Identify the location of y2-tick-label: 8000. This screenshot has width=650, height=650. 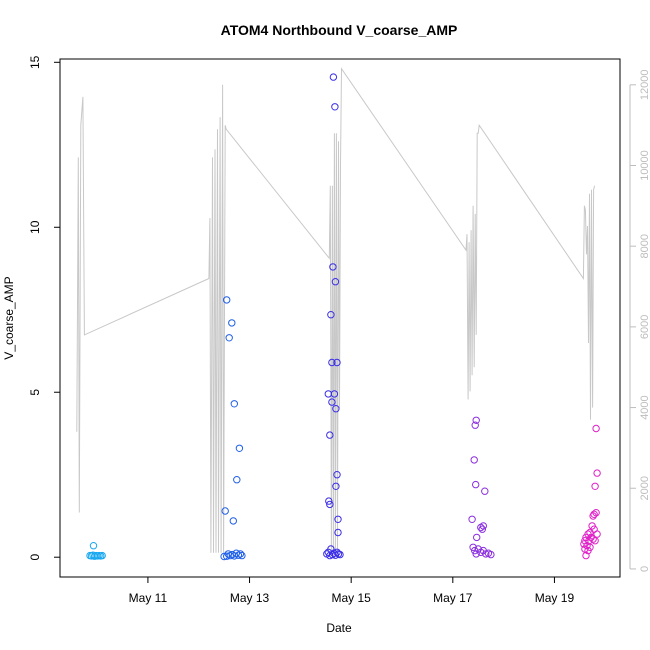
(644, 246).